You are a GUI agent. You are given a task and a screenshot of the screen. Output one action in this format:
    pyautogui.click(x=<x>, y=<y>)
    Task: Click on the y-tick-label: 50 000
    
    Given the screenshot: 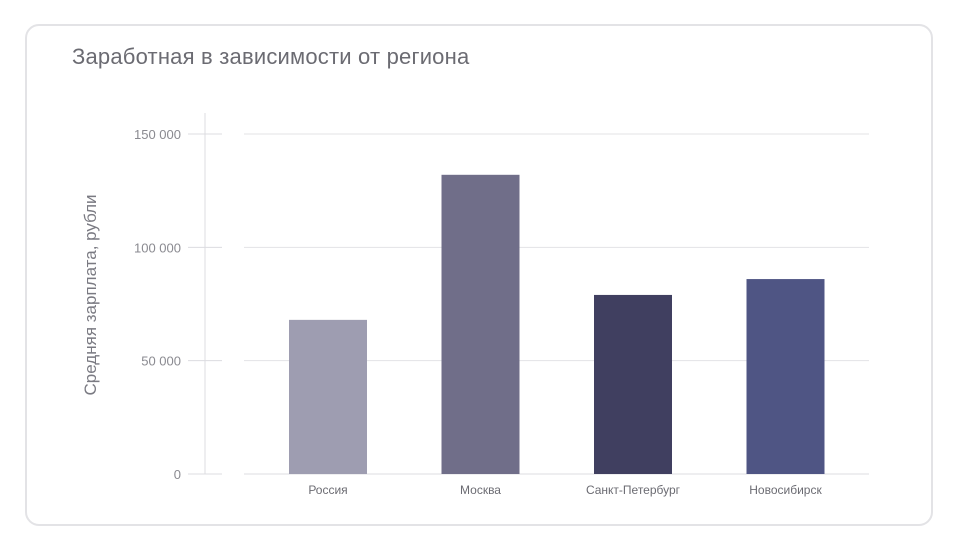 What is the action you would take?
    pyautogui.click(x=161, y=361)
    